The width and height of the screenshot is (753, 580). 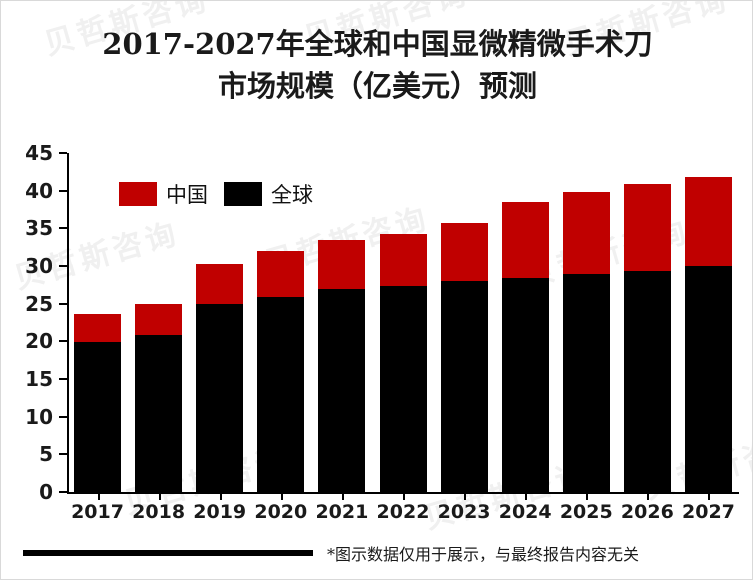 I want to click on x-axis-tick-label: 2024, so click(x=525, y=512).